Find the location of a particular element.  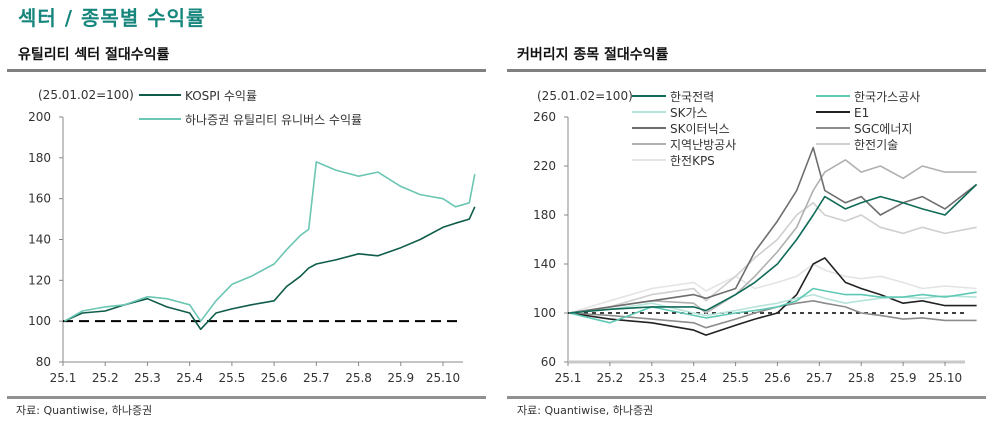

page-title: 섹터 / 종목별 수익률 is located at coordinates (112, 18).